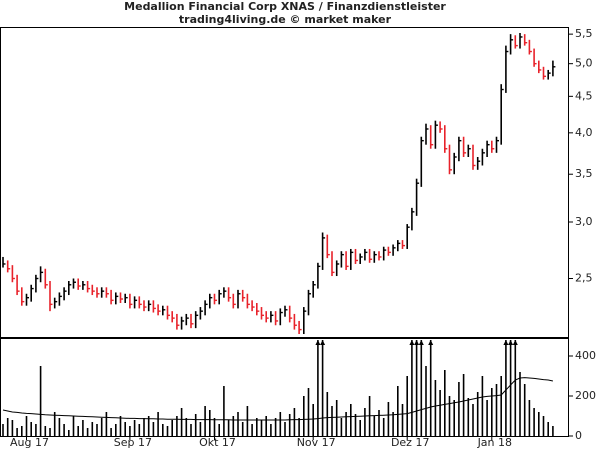 This screenshot has width=600, height=450. What do you see at coordinates (584, 132) in the screenshot?
I see `y-tick-label: 4,0` at bounding box center [584, 132].